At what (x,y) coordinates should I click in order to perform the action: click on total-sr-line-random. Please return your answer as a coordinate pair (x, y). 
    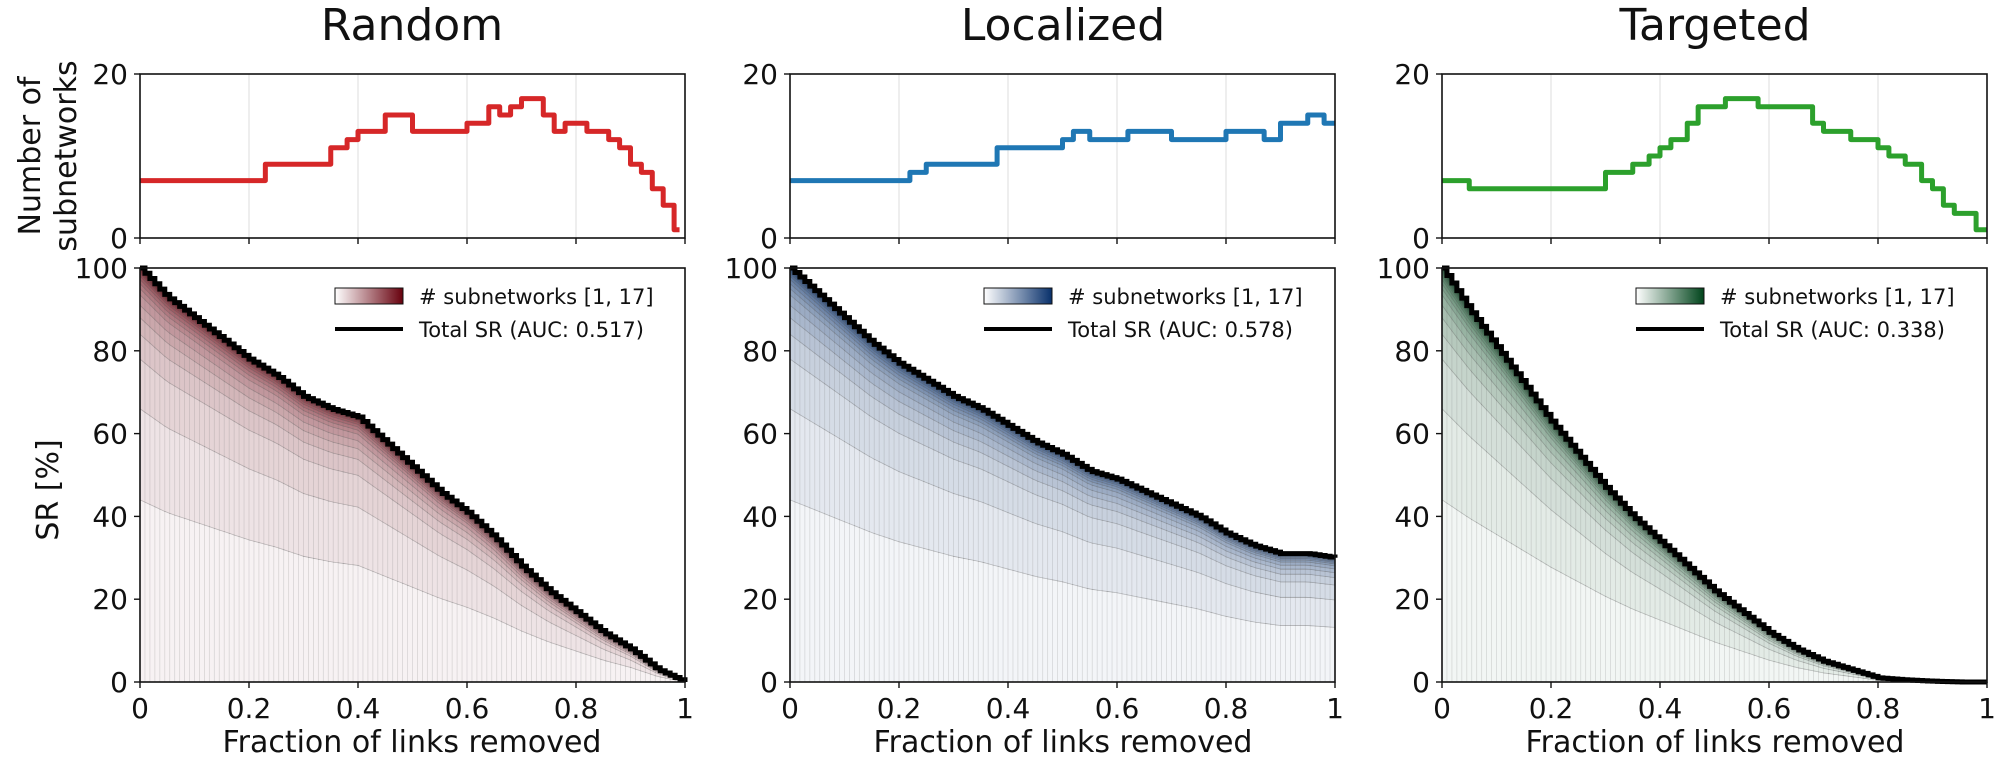
    Looking at the image, I should click on (414, 474).